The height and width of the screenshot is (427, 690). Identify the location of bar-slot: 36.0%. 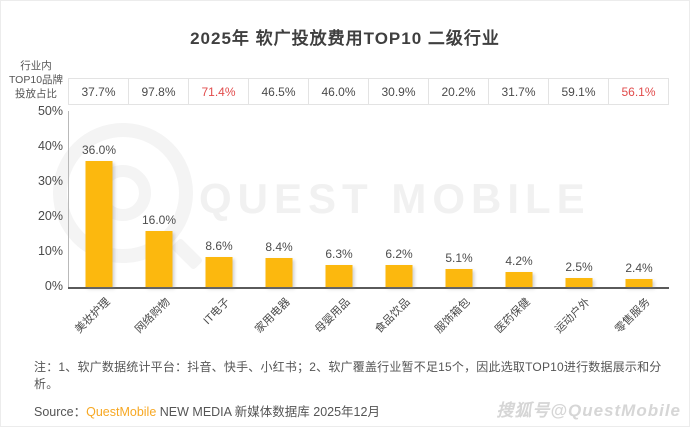
(99, 199).